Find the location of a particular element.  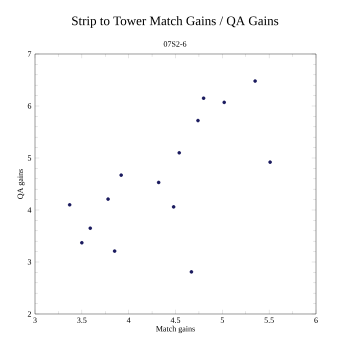

x-tick-label: 6 is located at coordinates (316, 320).